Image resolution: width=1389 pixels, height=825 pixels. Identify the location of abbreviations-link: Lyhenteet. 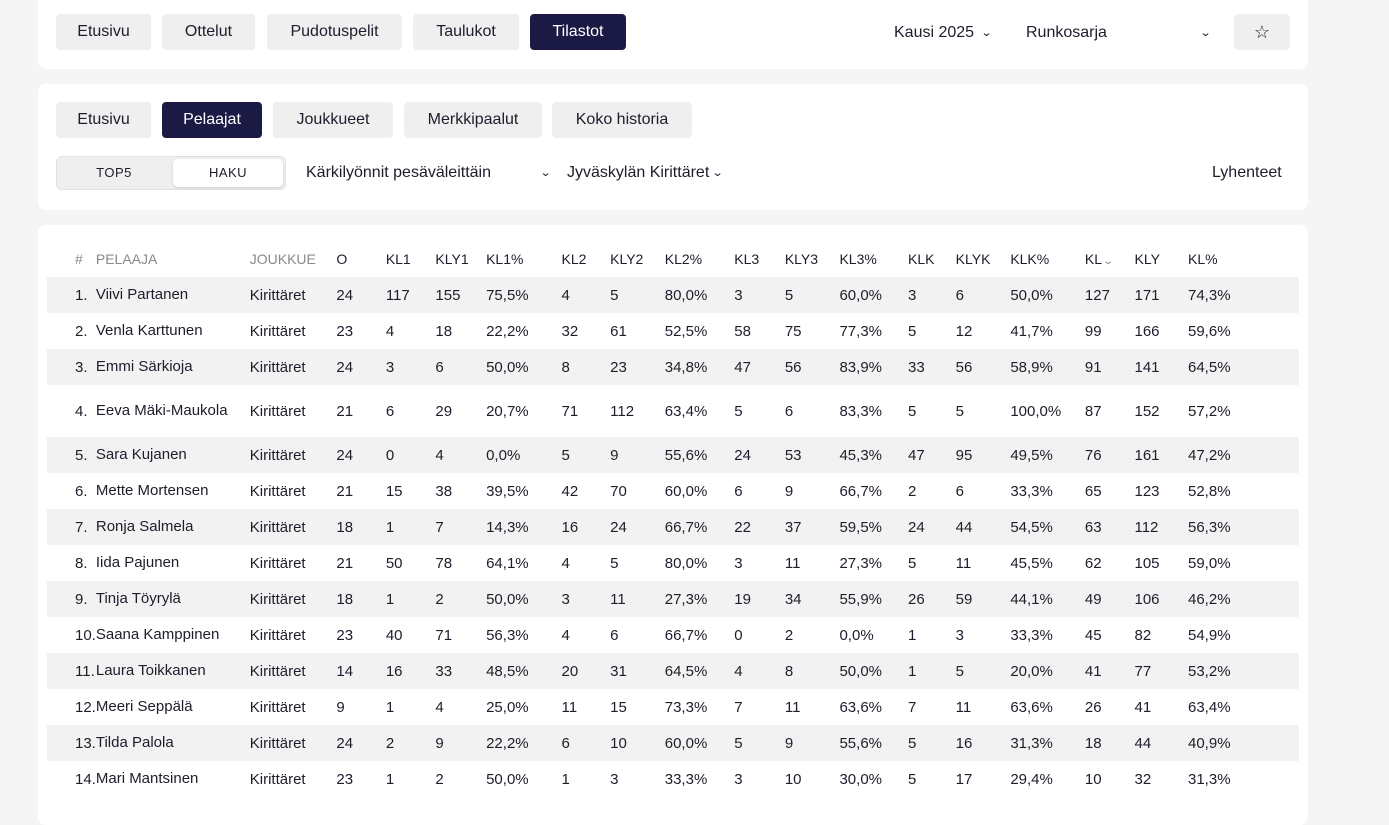
(1247, 172).